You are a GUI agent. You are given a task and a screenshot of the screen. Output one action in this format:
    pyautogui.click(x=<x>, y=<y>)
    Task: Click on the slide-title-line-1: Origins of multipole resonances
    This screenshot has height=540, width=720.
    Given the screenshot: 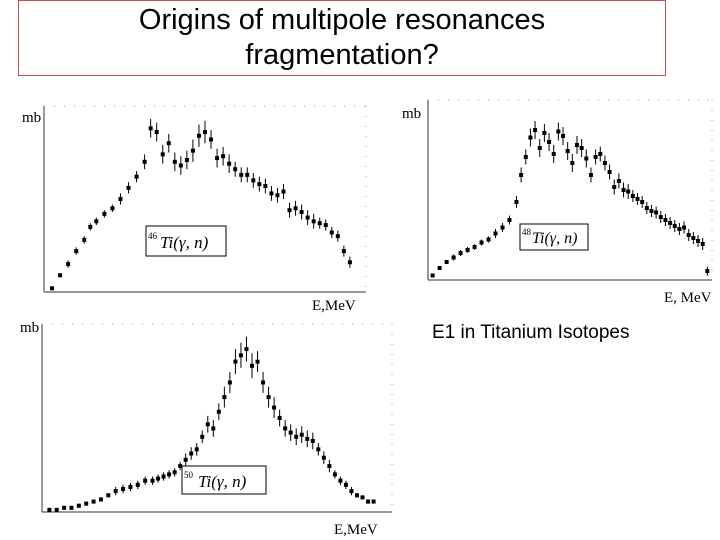 What is the action you would take?
    pyautogui.click(x=342, y=20)
    